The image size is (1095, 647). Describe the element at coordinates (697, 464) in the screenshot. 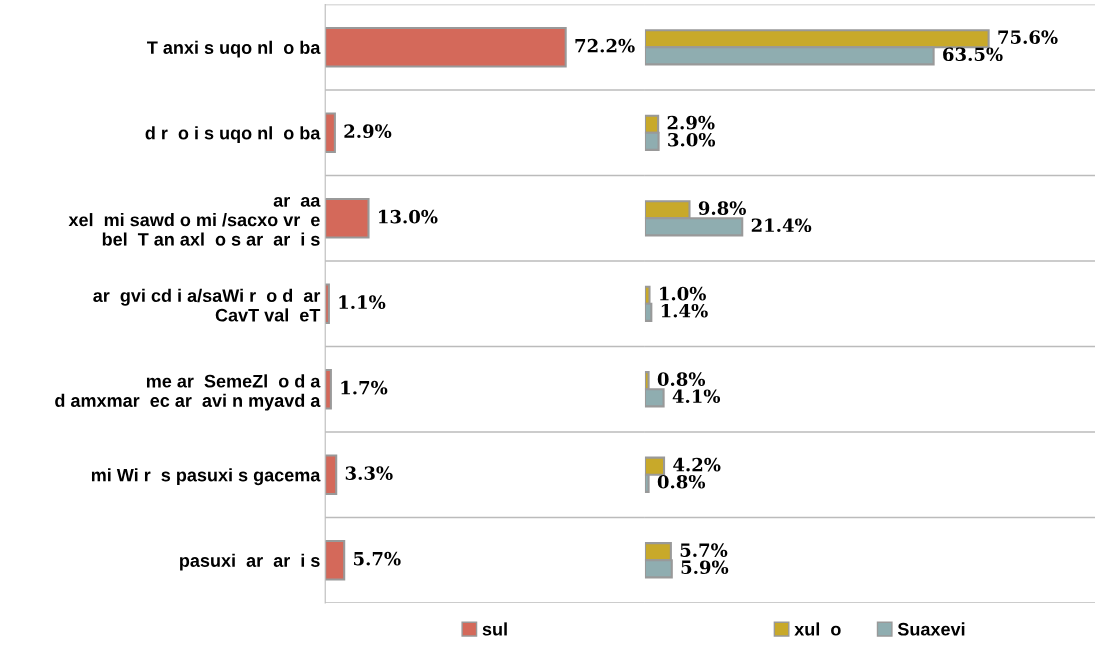

I see `data-label: 4.2%` at that location.